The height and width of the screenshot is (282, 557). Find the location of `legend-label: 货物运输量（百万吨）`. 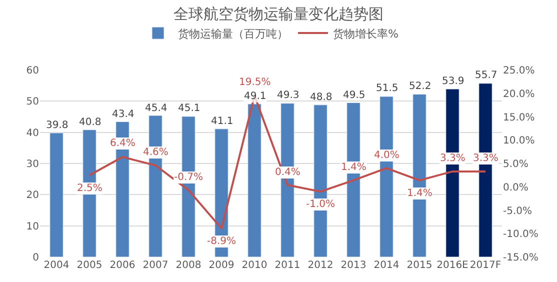

legend-label: 货物运输量（百万吨） is located at coordinates (233, 33).